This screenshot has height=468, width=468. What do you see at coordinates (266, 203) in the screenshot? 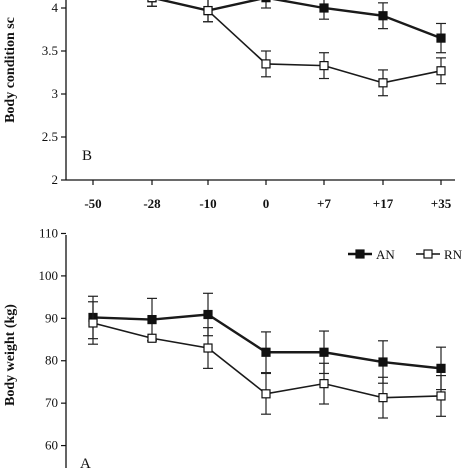
I see `x-tick-label: 0` at bounding box center [266, 203].